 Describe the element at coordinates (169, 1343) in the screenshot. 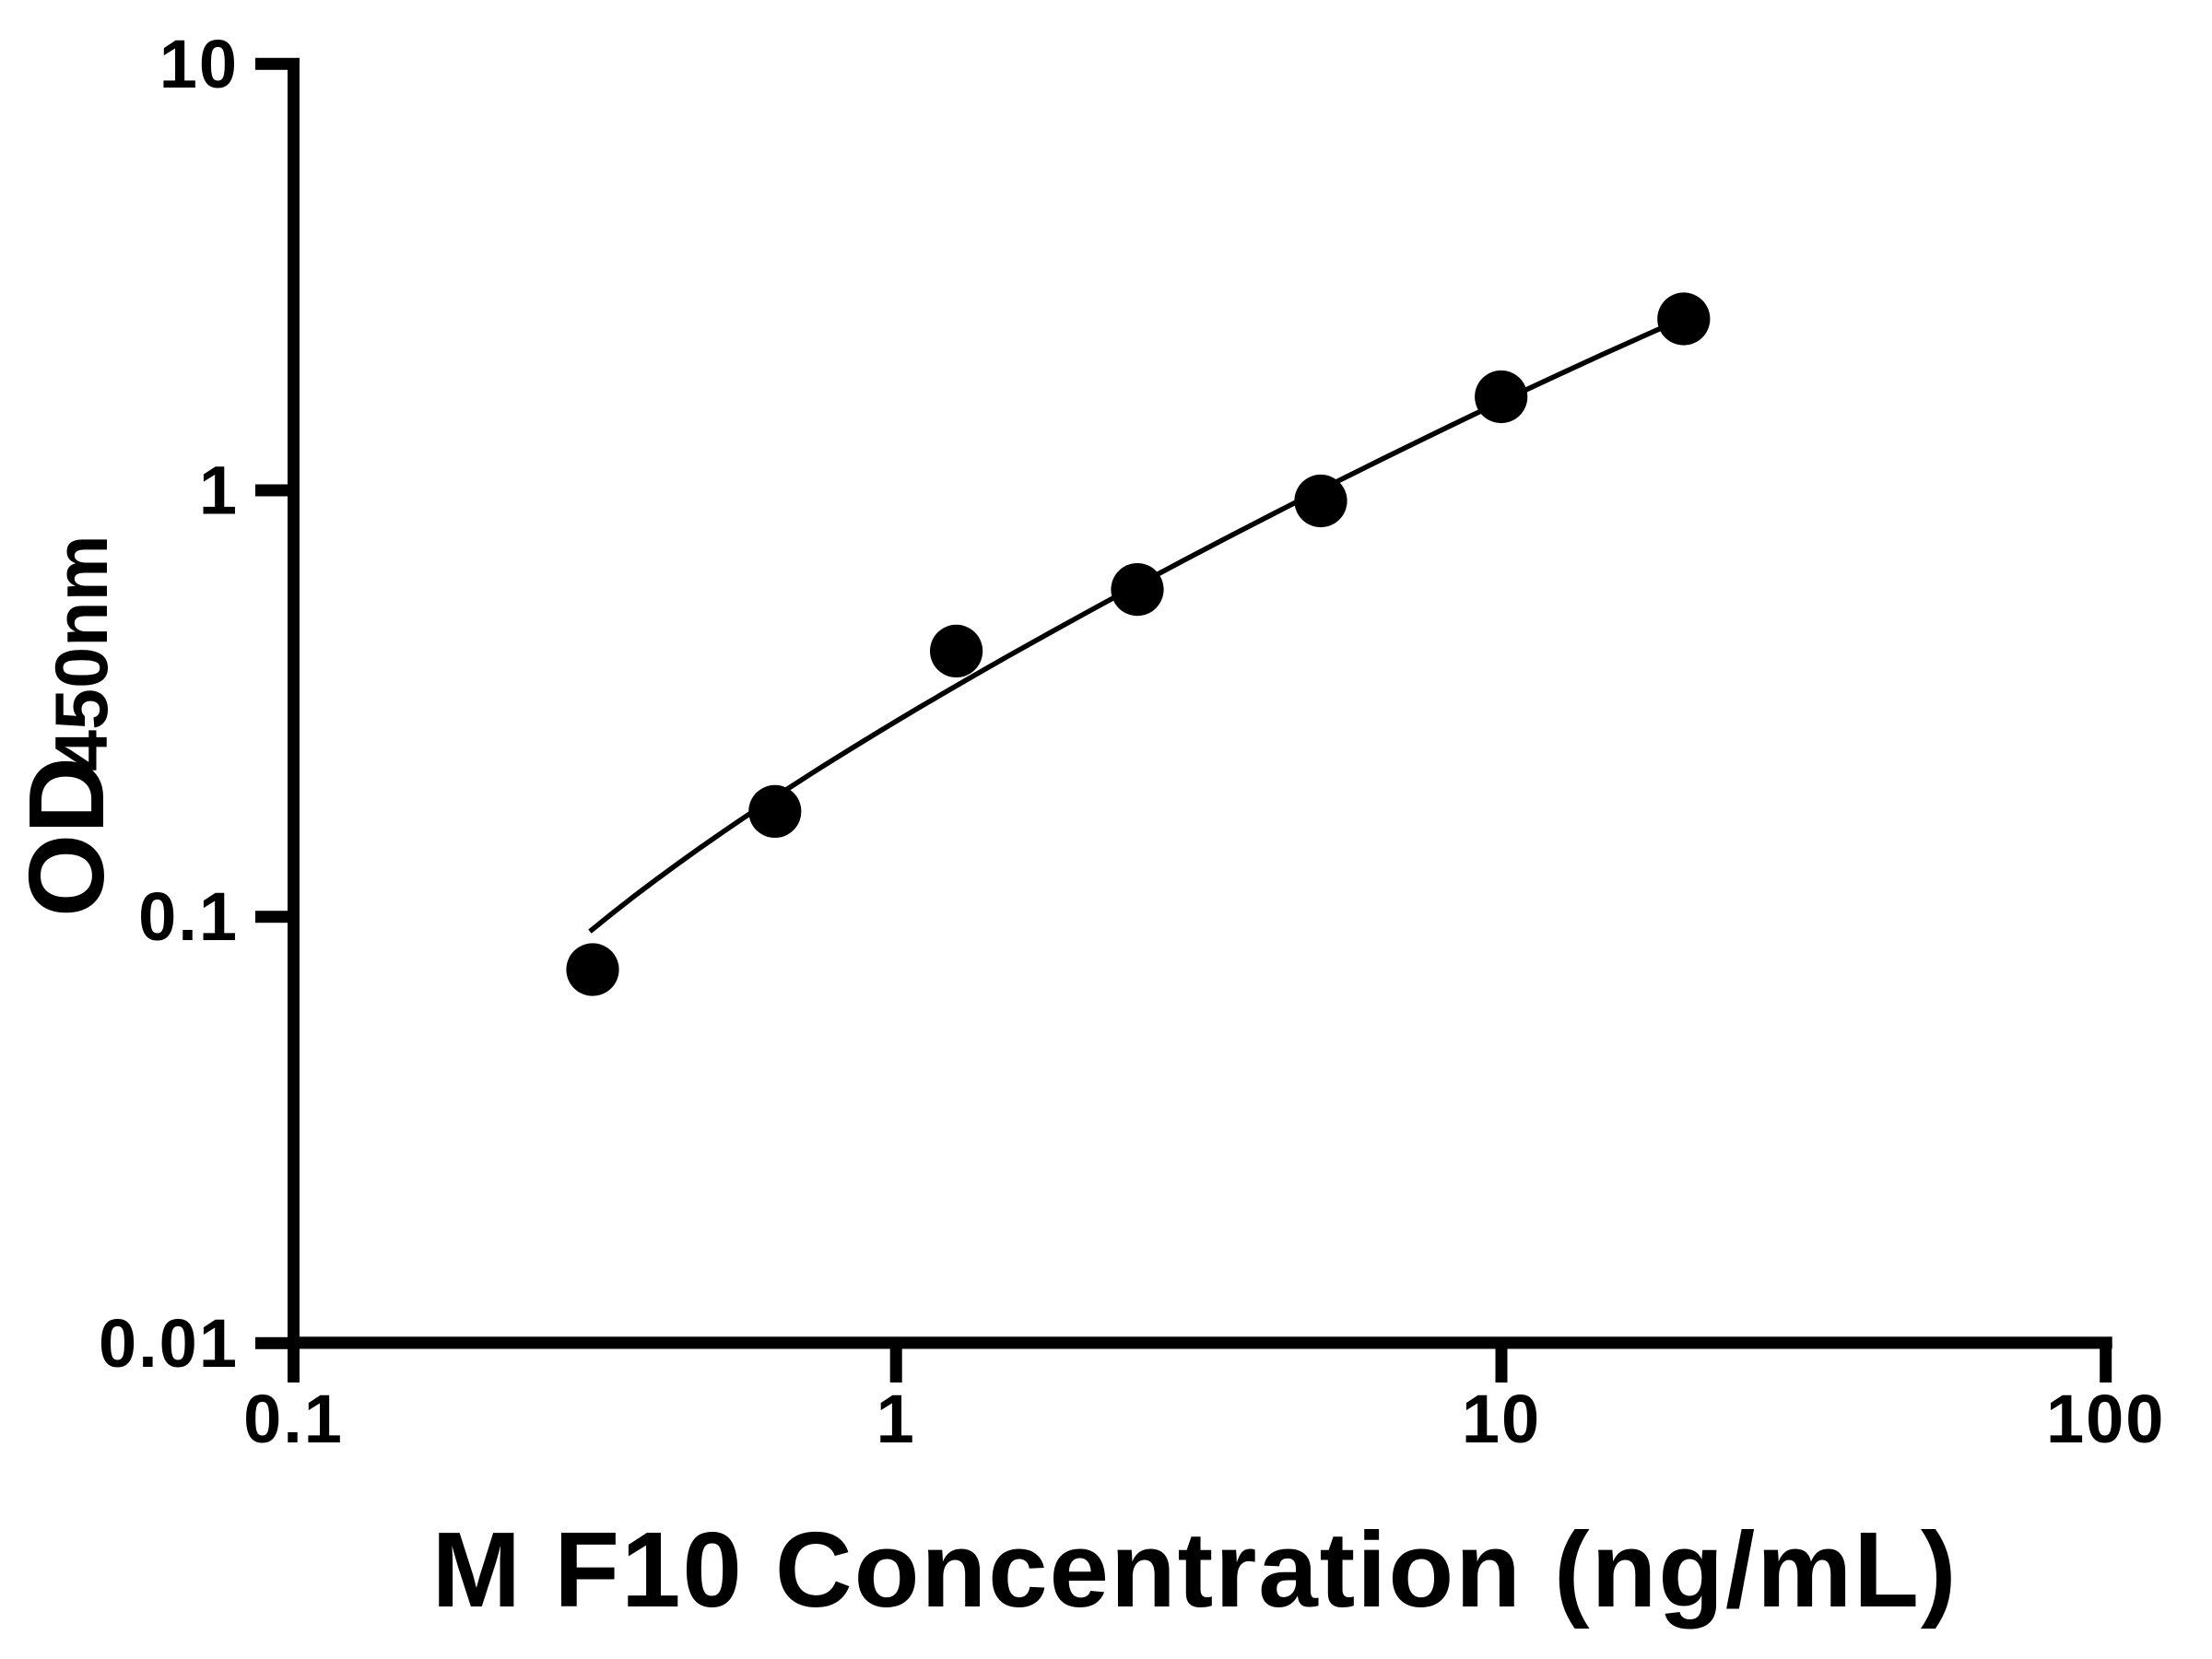

I see `svg-text: 0.01` at that location.